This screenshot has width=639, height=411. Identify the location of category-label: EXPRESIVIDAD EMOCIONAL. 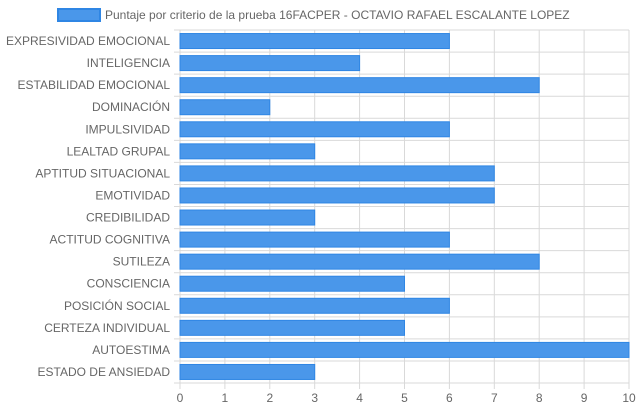
(88, 41).